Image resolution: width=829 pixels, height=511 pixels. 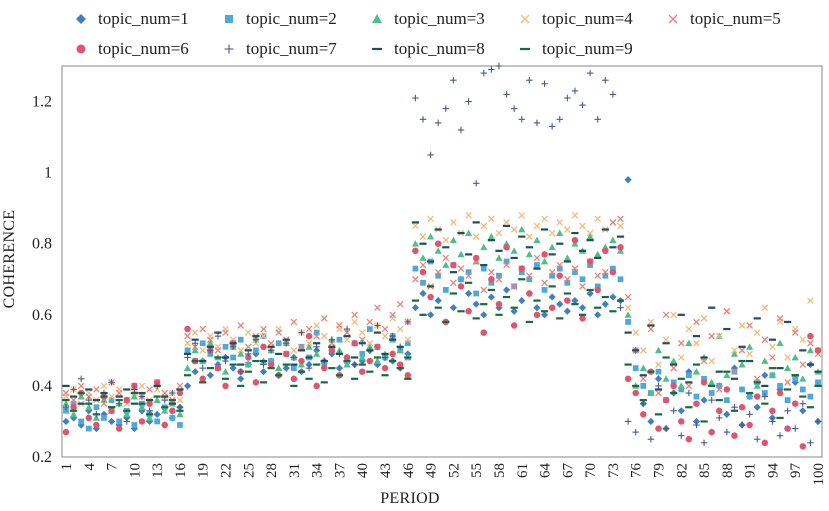 What do you see at coordinates (42, 457) in the screenshot?
I see `y-tick-label: 0.2` at bounding box center [42, 457].